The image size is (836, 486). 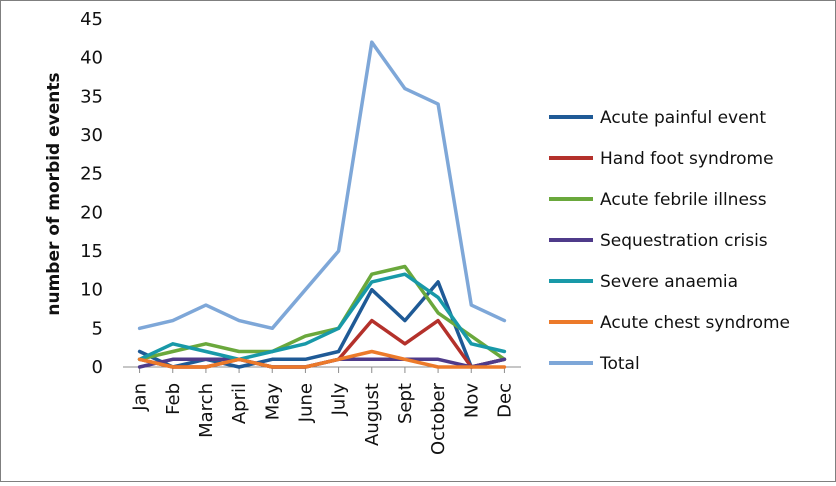 What do you see at coordinates (684, 241) in the screenshot?
I see `legend-label-sequestration-crisis: Sequestration crisis` at bounding box center [684, 241].